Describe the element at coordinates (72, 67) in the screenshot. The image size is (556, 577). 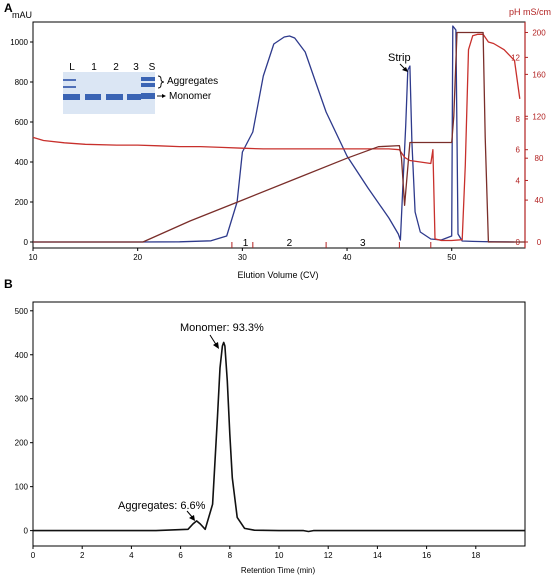
I see `gel-lane-label-l: L` at that location.